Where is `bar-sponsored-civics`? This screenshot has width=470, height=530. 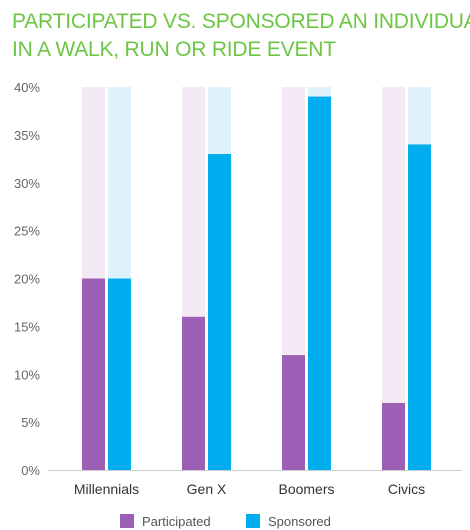
bar-sponsored-civics is located at coordinates (419, 307).